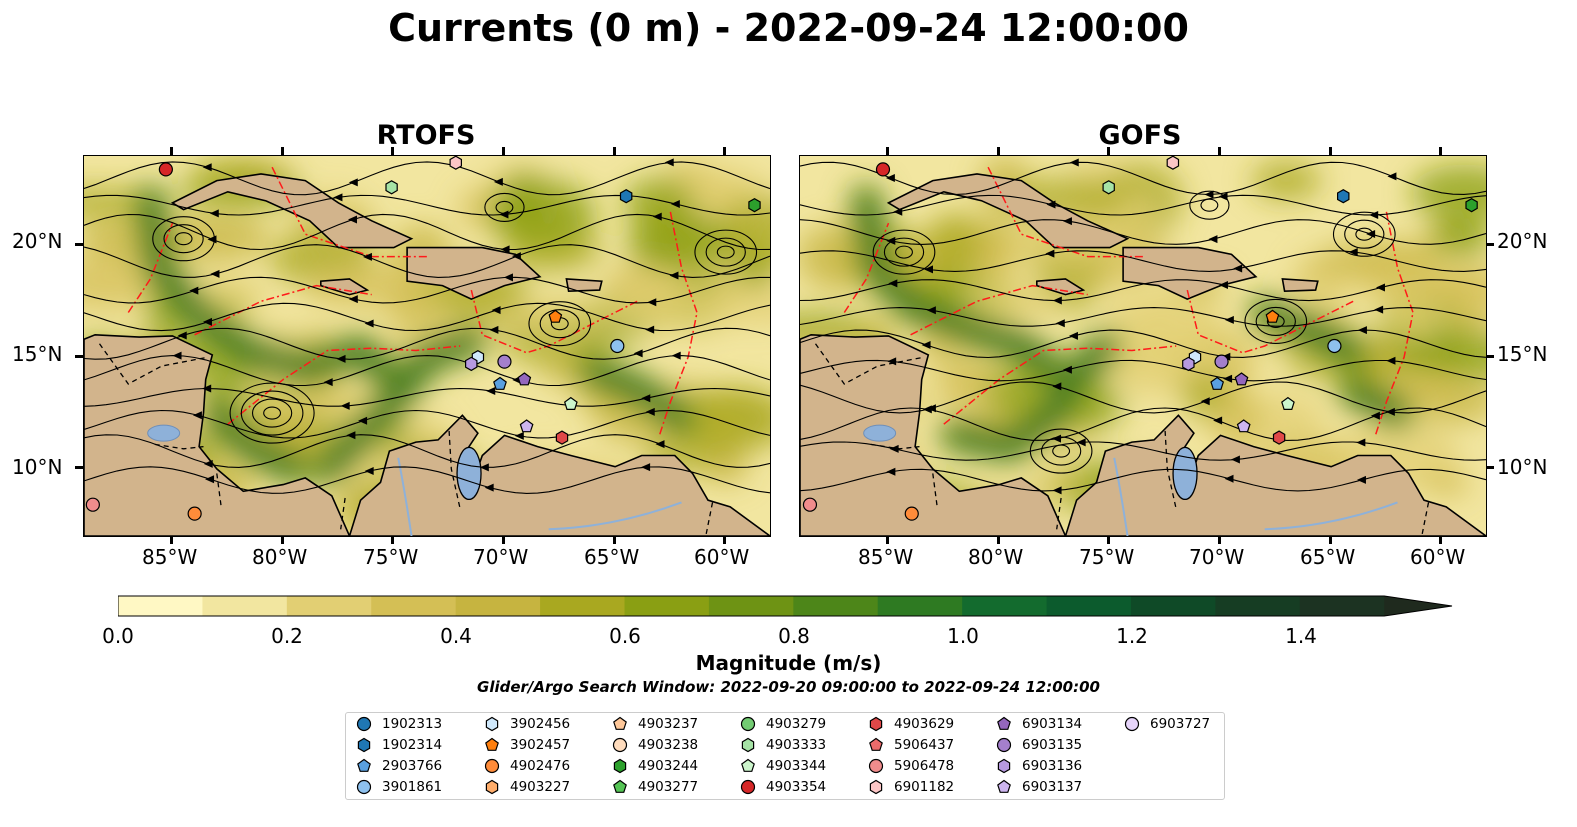 The width and height of the screenshot is (1577, 827). What do you see at coordinates (1438, 557) in the screenshot?
I see `lon-label-60w-gofs: 60°W` at bounding box center [1438, 557].